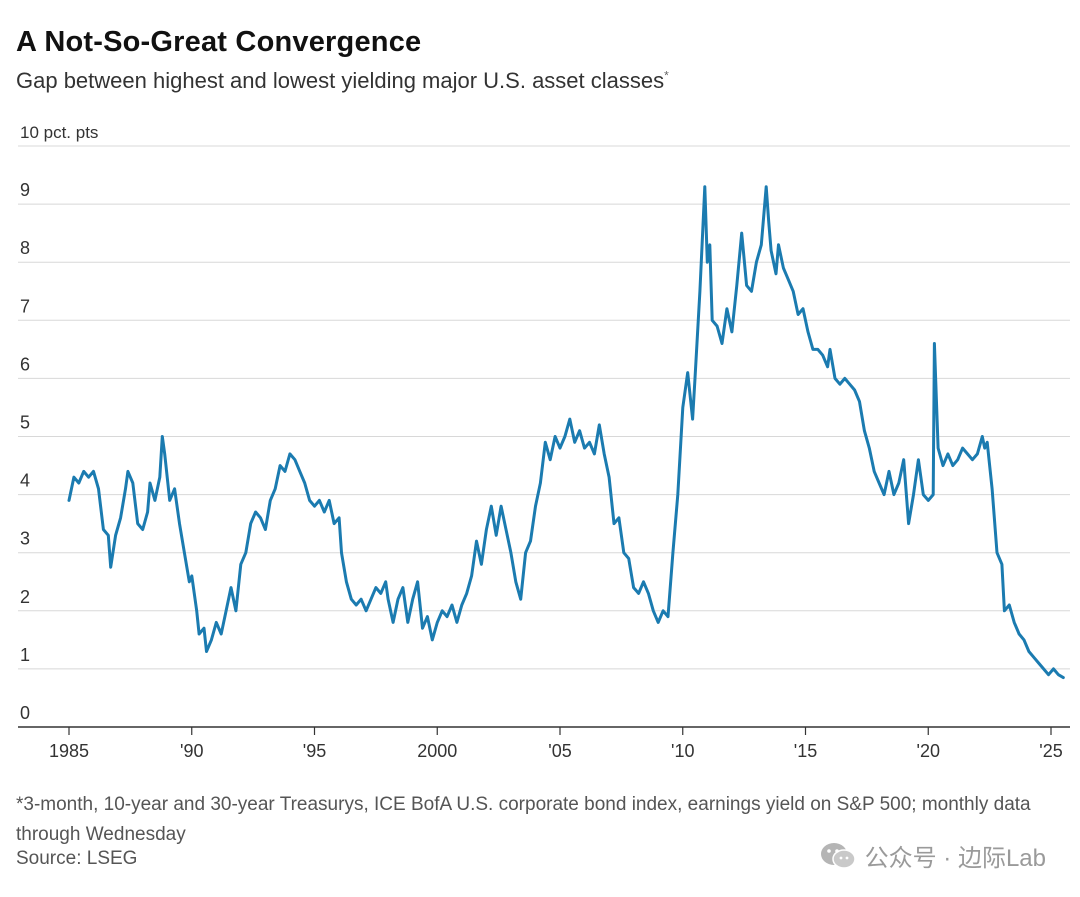 The height and width of the screenshot is (897, 1080). I want to click on x-tick-label: '20, so click(928, 751).